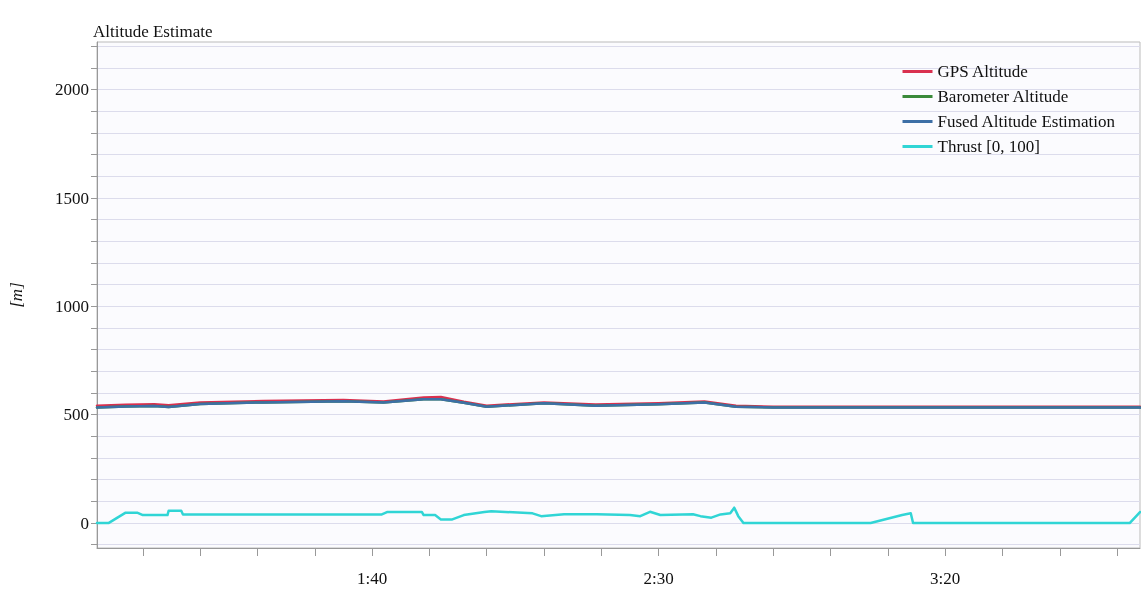  I want to click on y-tick-label: 500, so click(76, 415).